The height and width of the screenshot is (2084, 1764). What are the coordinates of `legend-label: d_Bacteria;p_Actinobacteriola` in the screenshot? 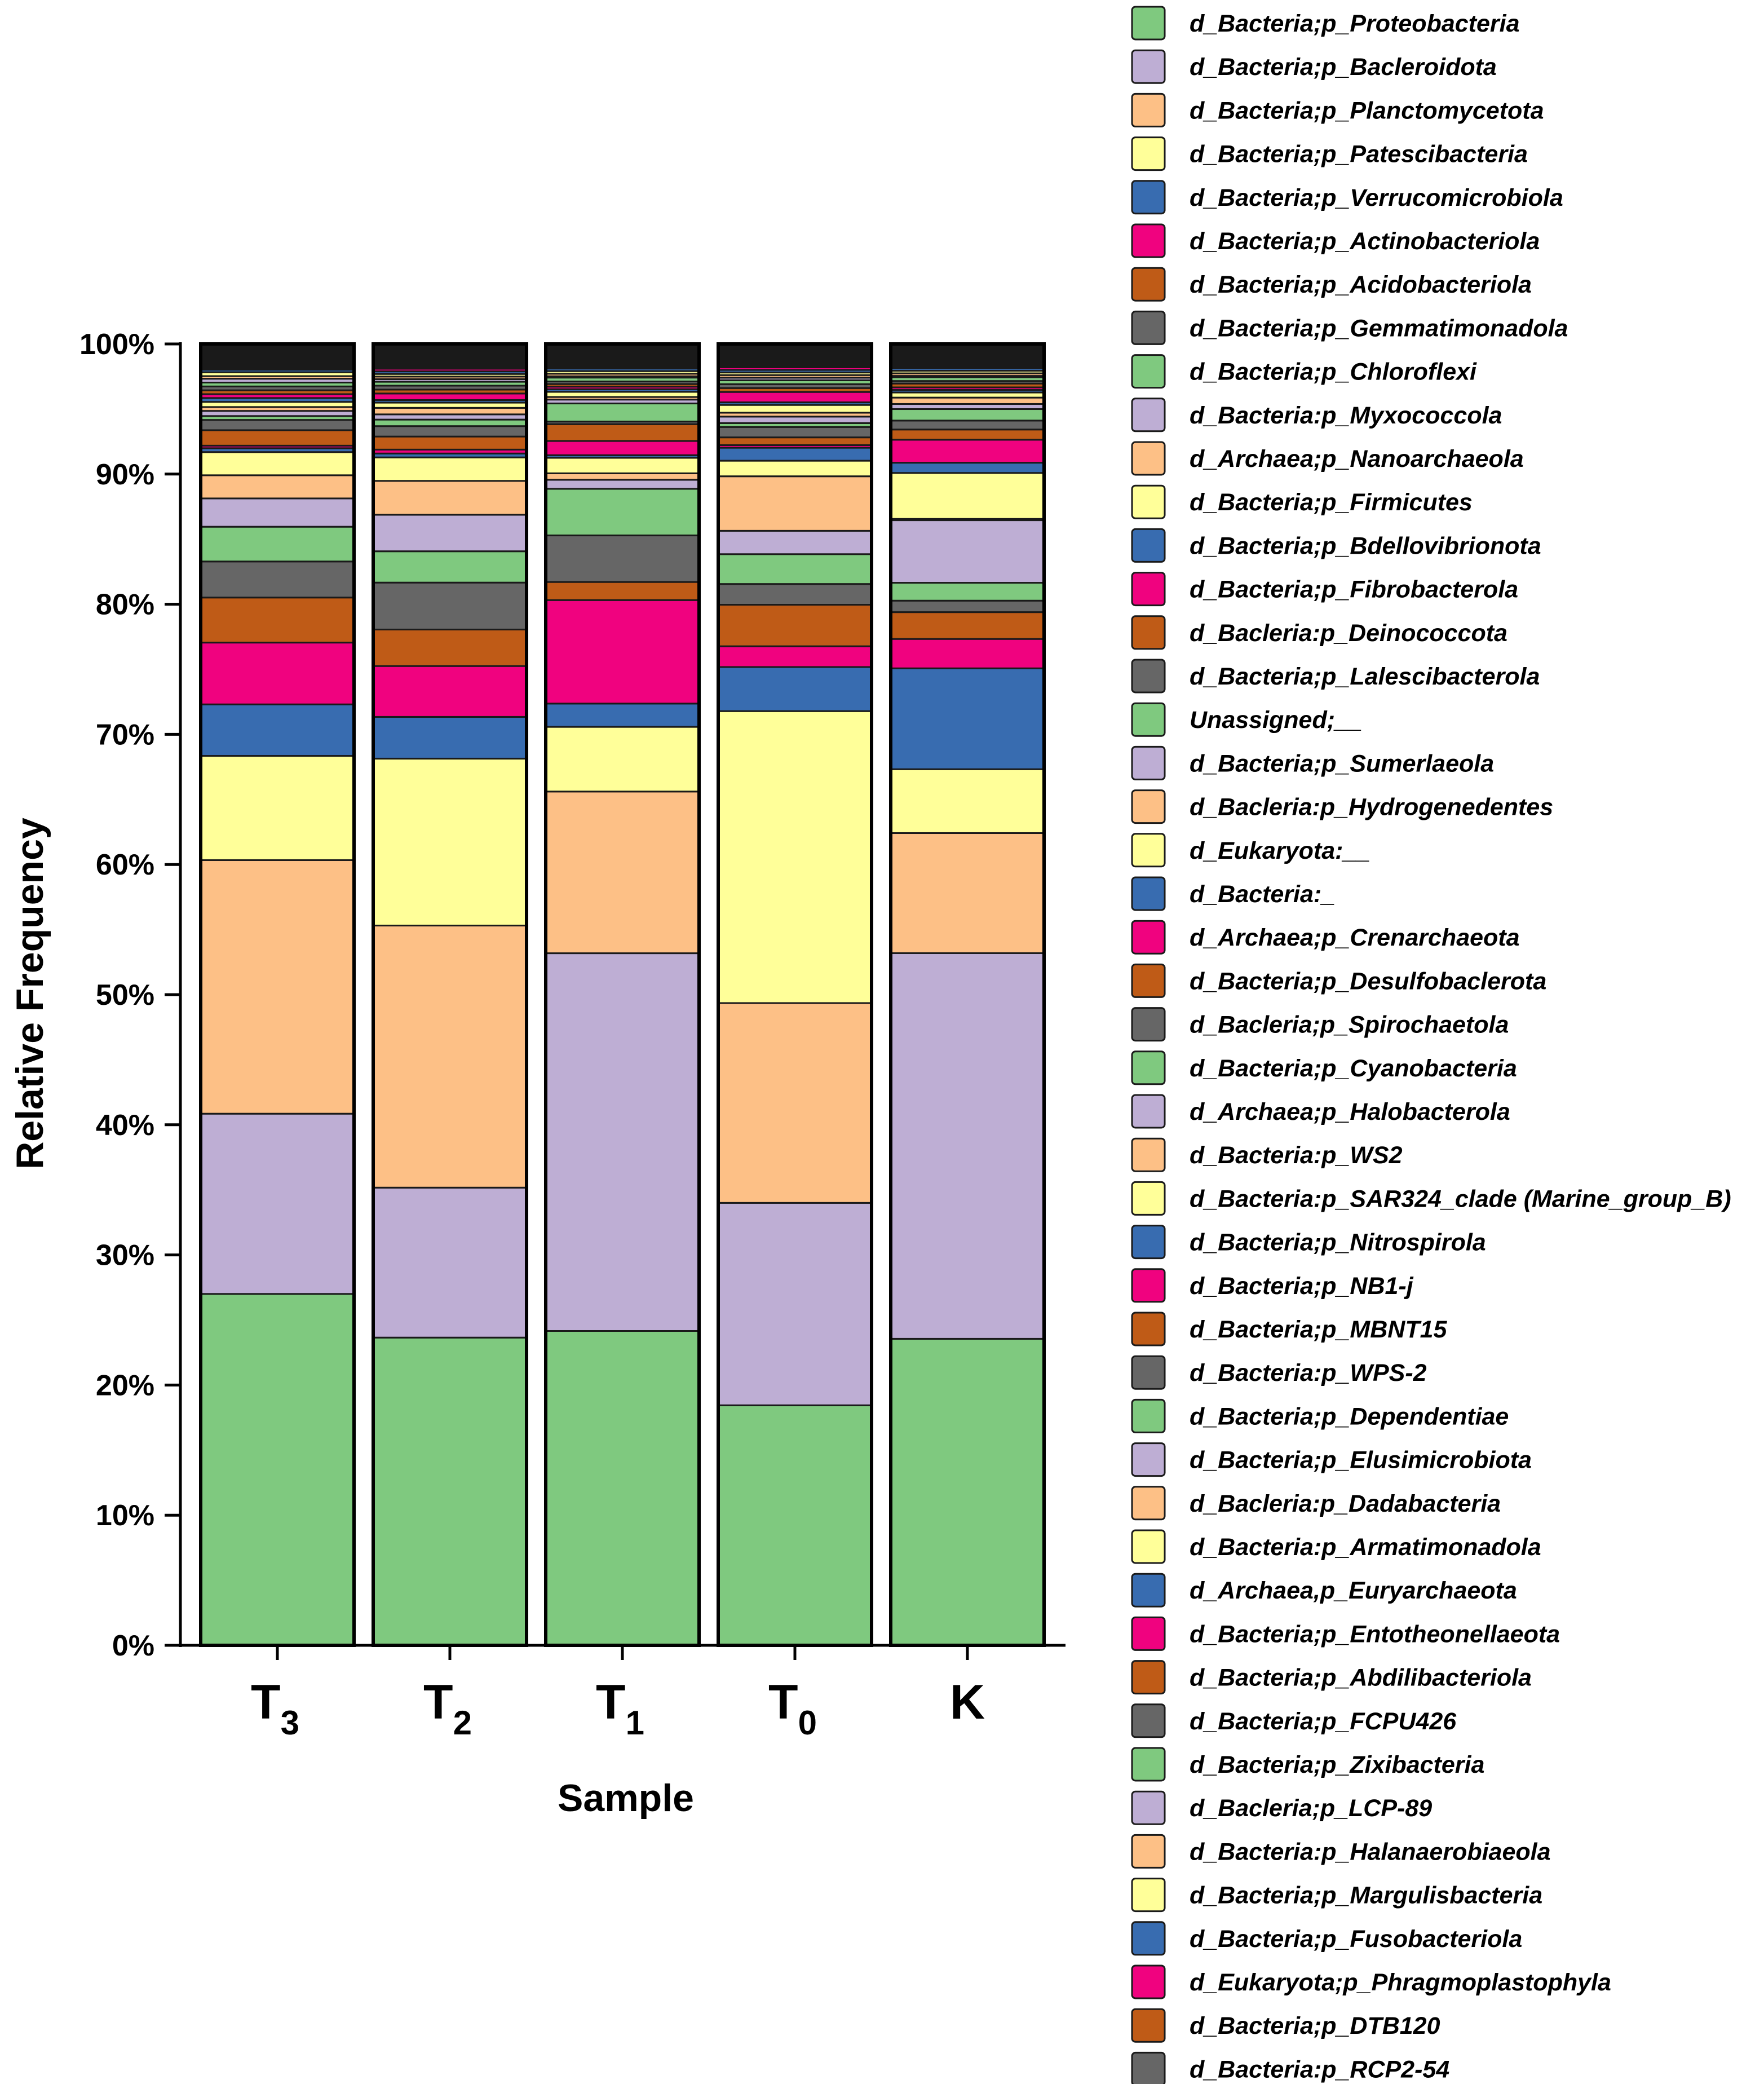 It's located at (1365, 241).